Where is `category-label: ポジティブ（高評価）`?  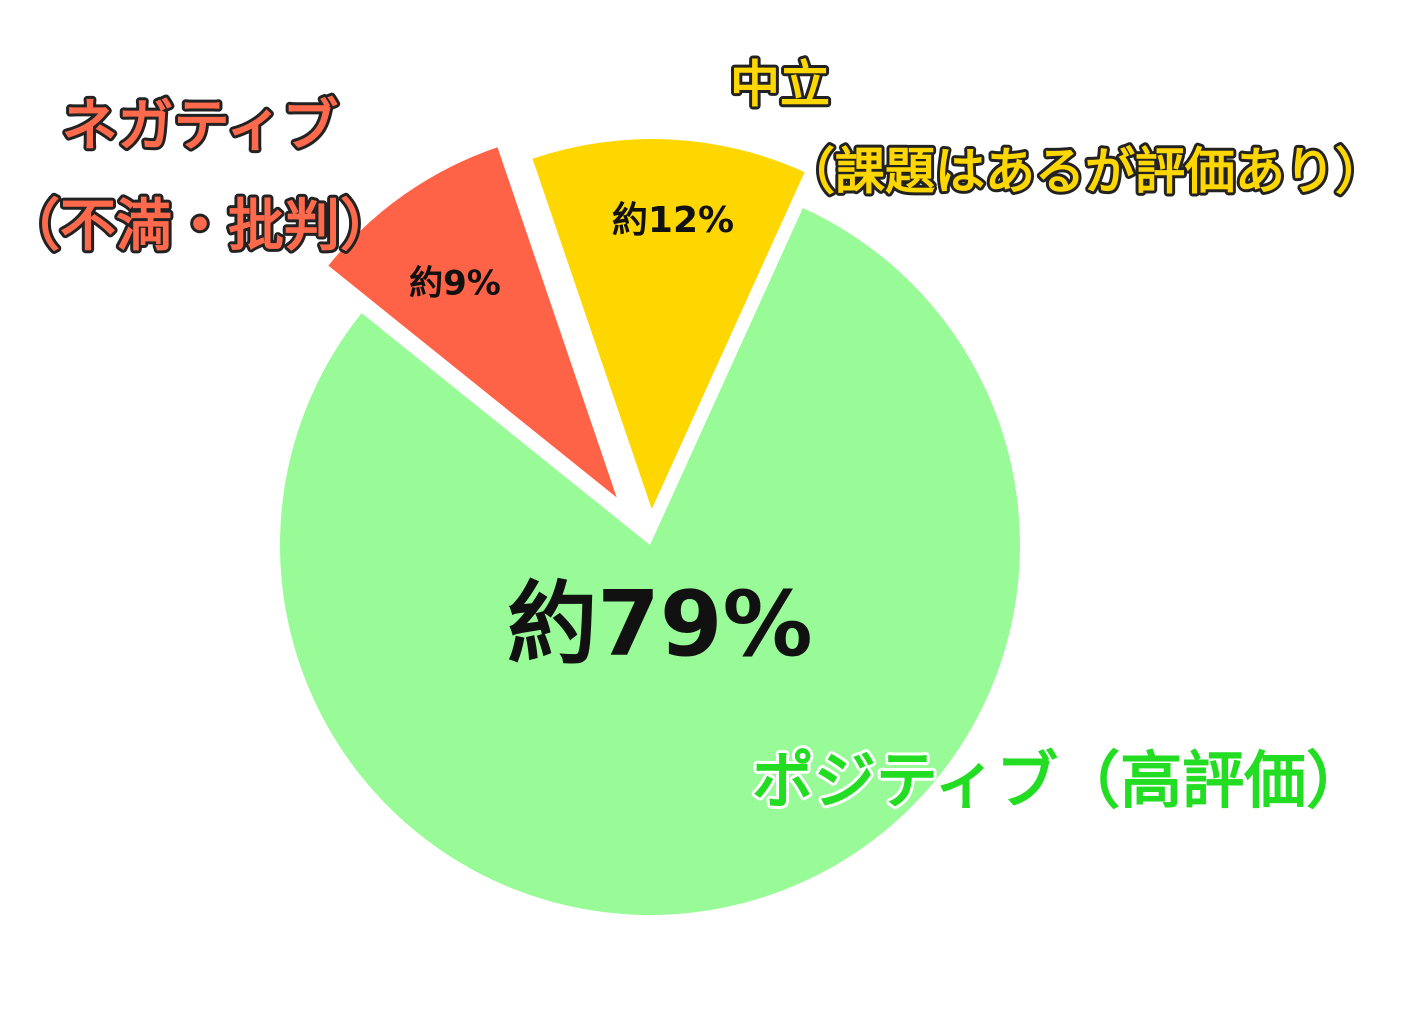
category-label: ポジティブ（高評価） is located at coordinates (1060, 780).